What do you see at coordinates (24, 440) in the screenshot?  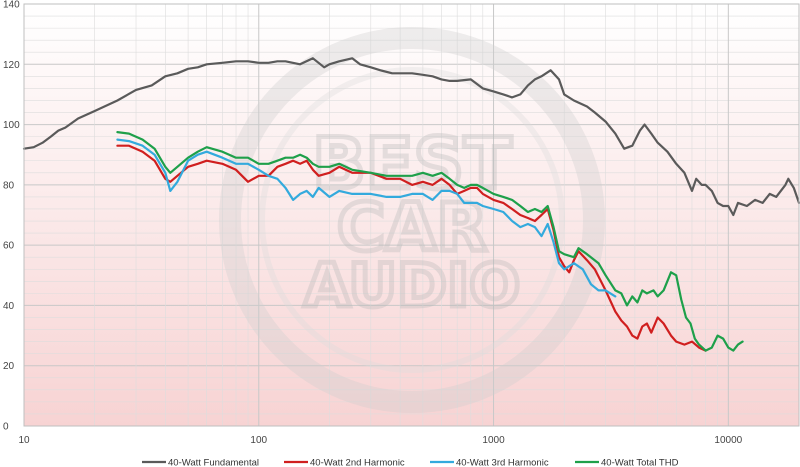 I see `x-tick-label: 10` at bounding box center [24, 440].